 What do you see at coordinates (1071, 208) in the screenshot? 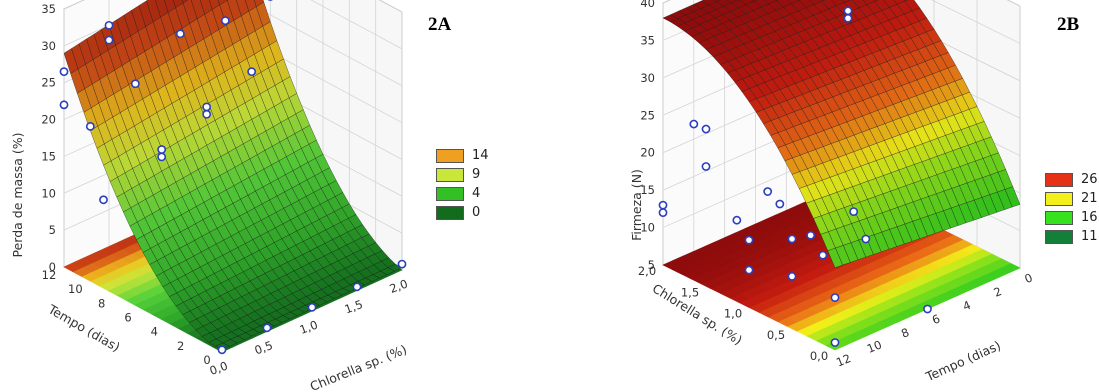
I see `legend-2b: 26 21 16 11` at bounding box center [1071, 208].